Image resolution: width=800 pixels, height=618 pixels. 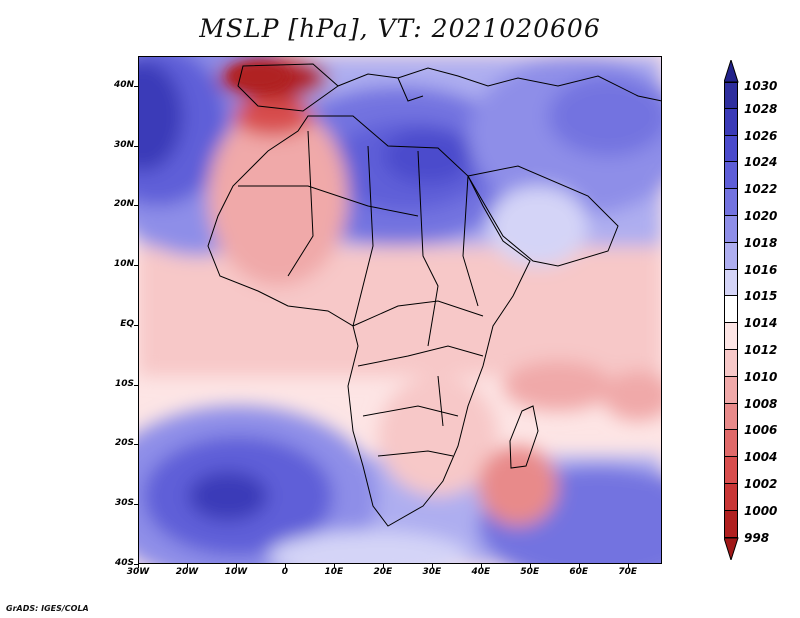 What do you see at coordinates (481, 572) in the screenshot?
I see `lon-tick-label: 40E` at bounding box center [481, 572].